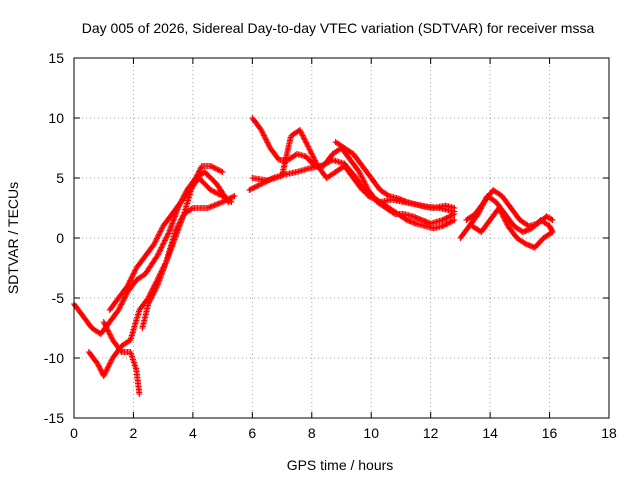 The width and height of the screenshot is (640, 480). I want to click on x-tick-label: 8, so click(312, 433).